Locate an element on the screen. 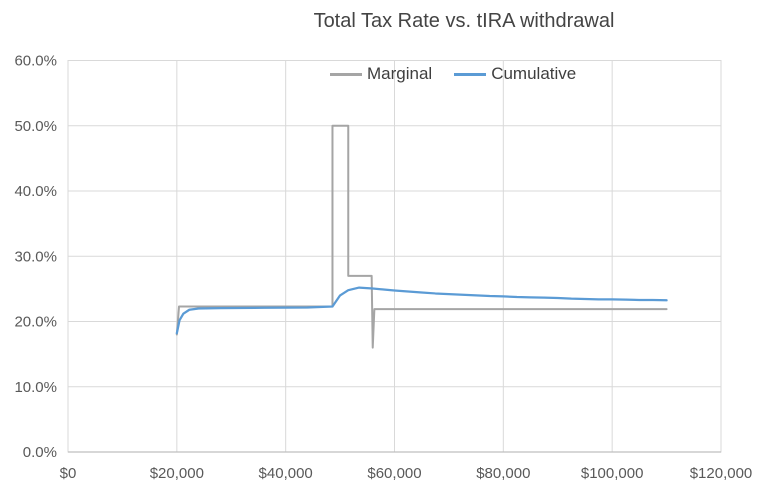 Image resolution: width=768 pixels, height=498 pixels. y-tick-label: 60.0% is located at coordinates (35, 61).